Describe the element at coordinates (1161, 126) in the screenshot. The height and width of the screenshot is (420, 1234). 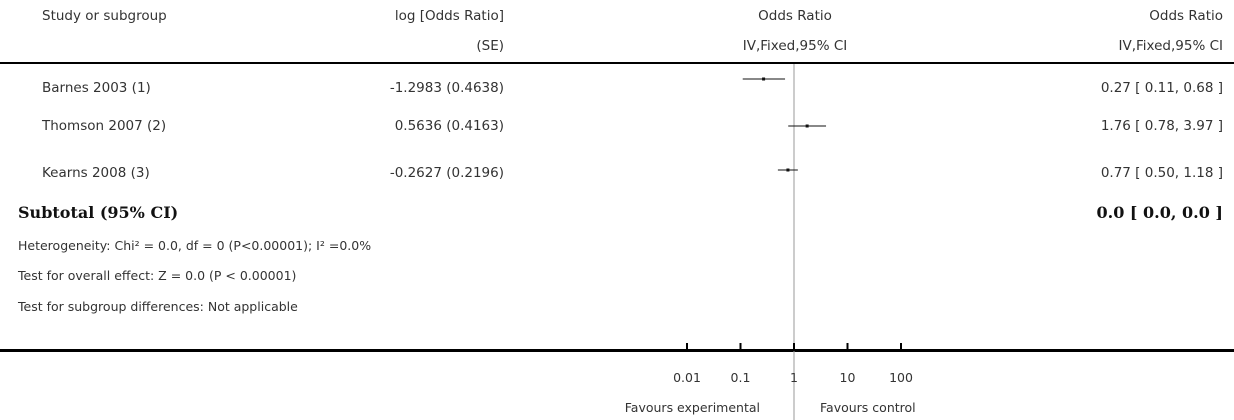
I see `study-ci-text: 1.76 [ 0.78, 3.97 ]` at that location.